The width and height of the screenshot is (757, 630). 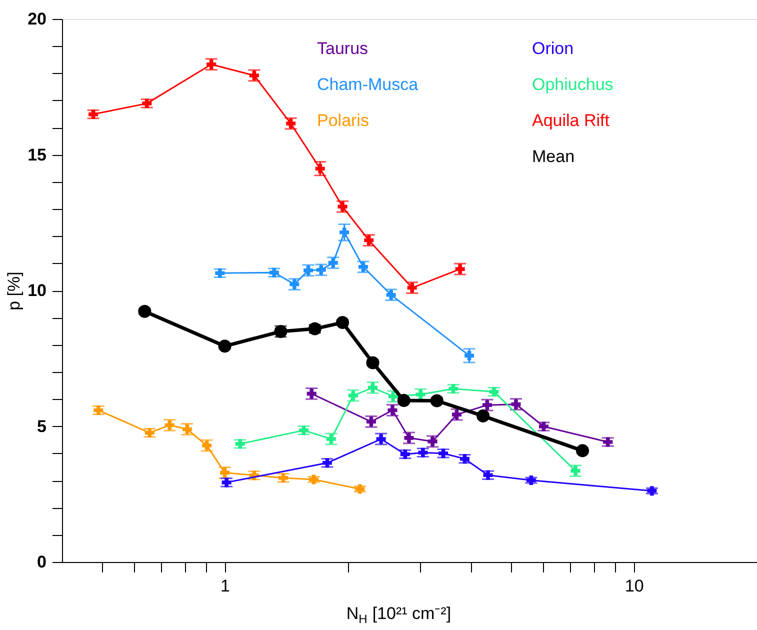 What do you see at coordinates (573, 84) in the screenshot?
I see `text: Ophiuchus` at bounding box center [573, 84].